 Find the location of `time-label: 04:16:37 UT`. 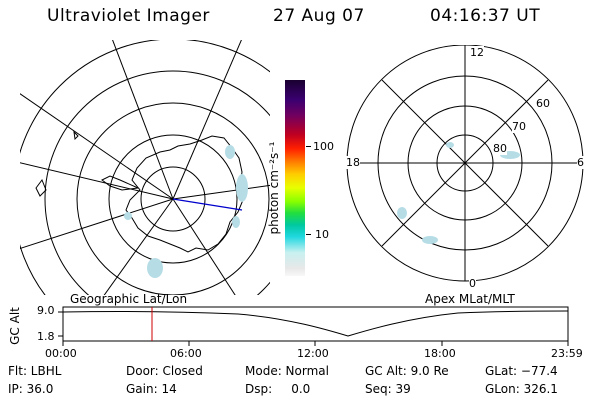

time-label: 04:16:37 UT is located at coordinates (485, 16).